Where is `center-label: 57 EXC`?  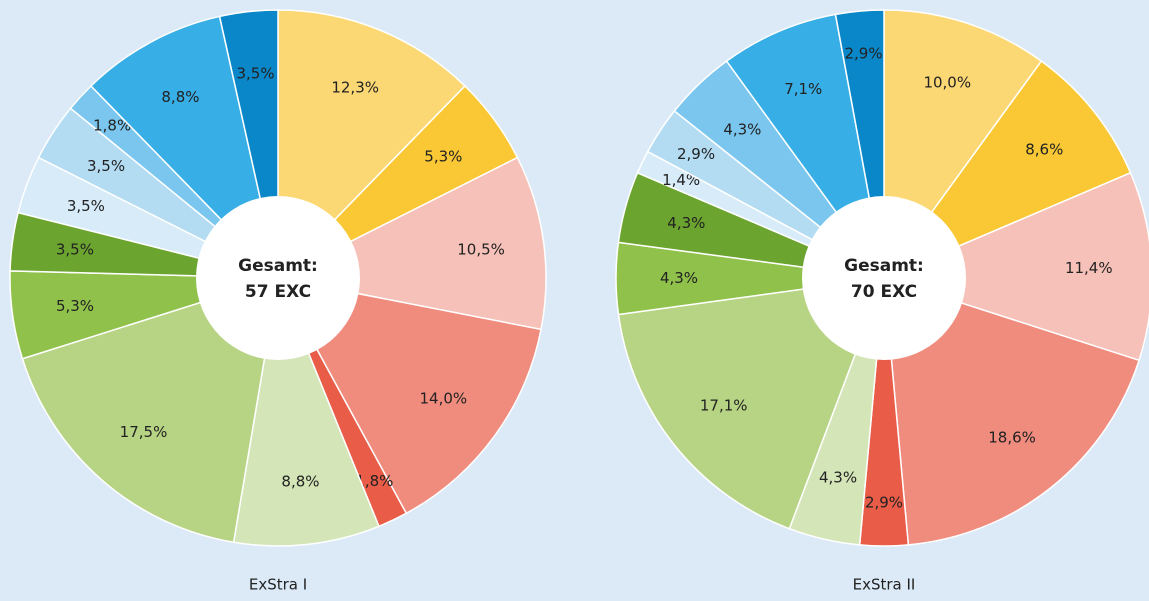
center-label: 57 EXC is located at coordinates (278, 292).